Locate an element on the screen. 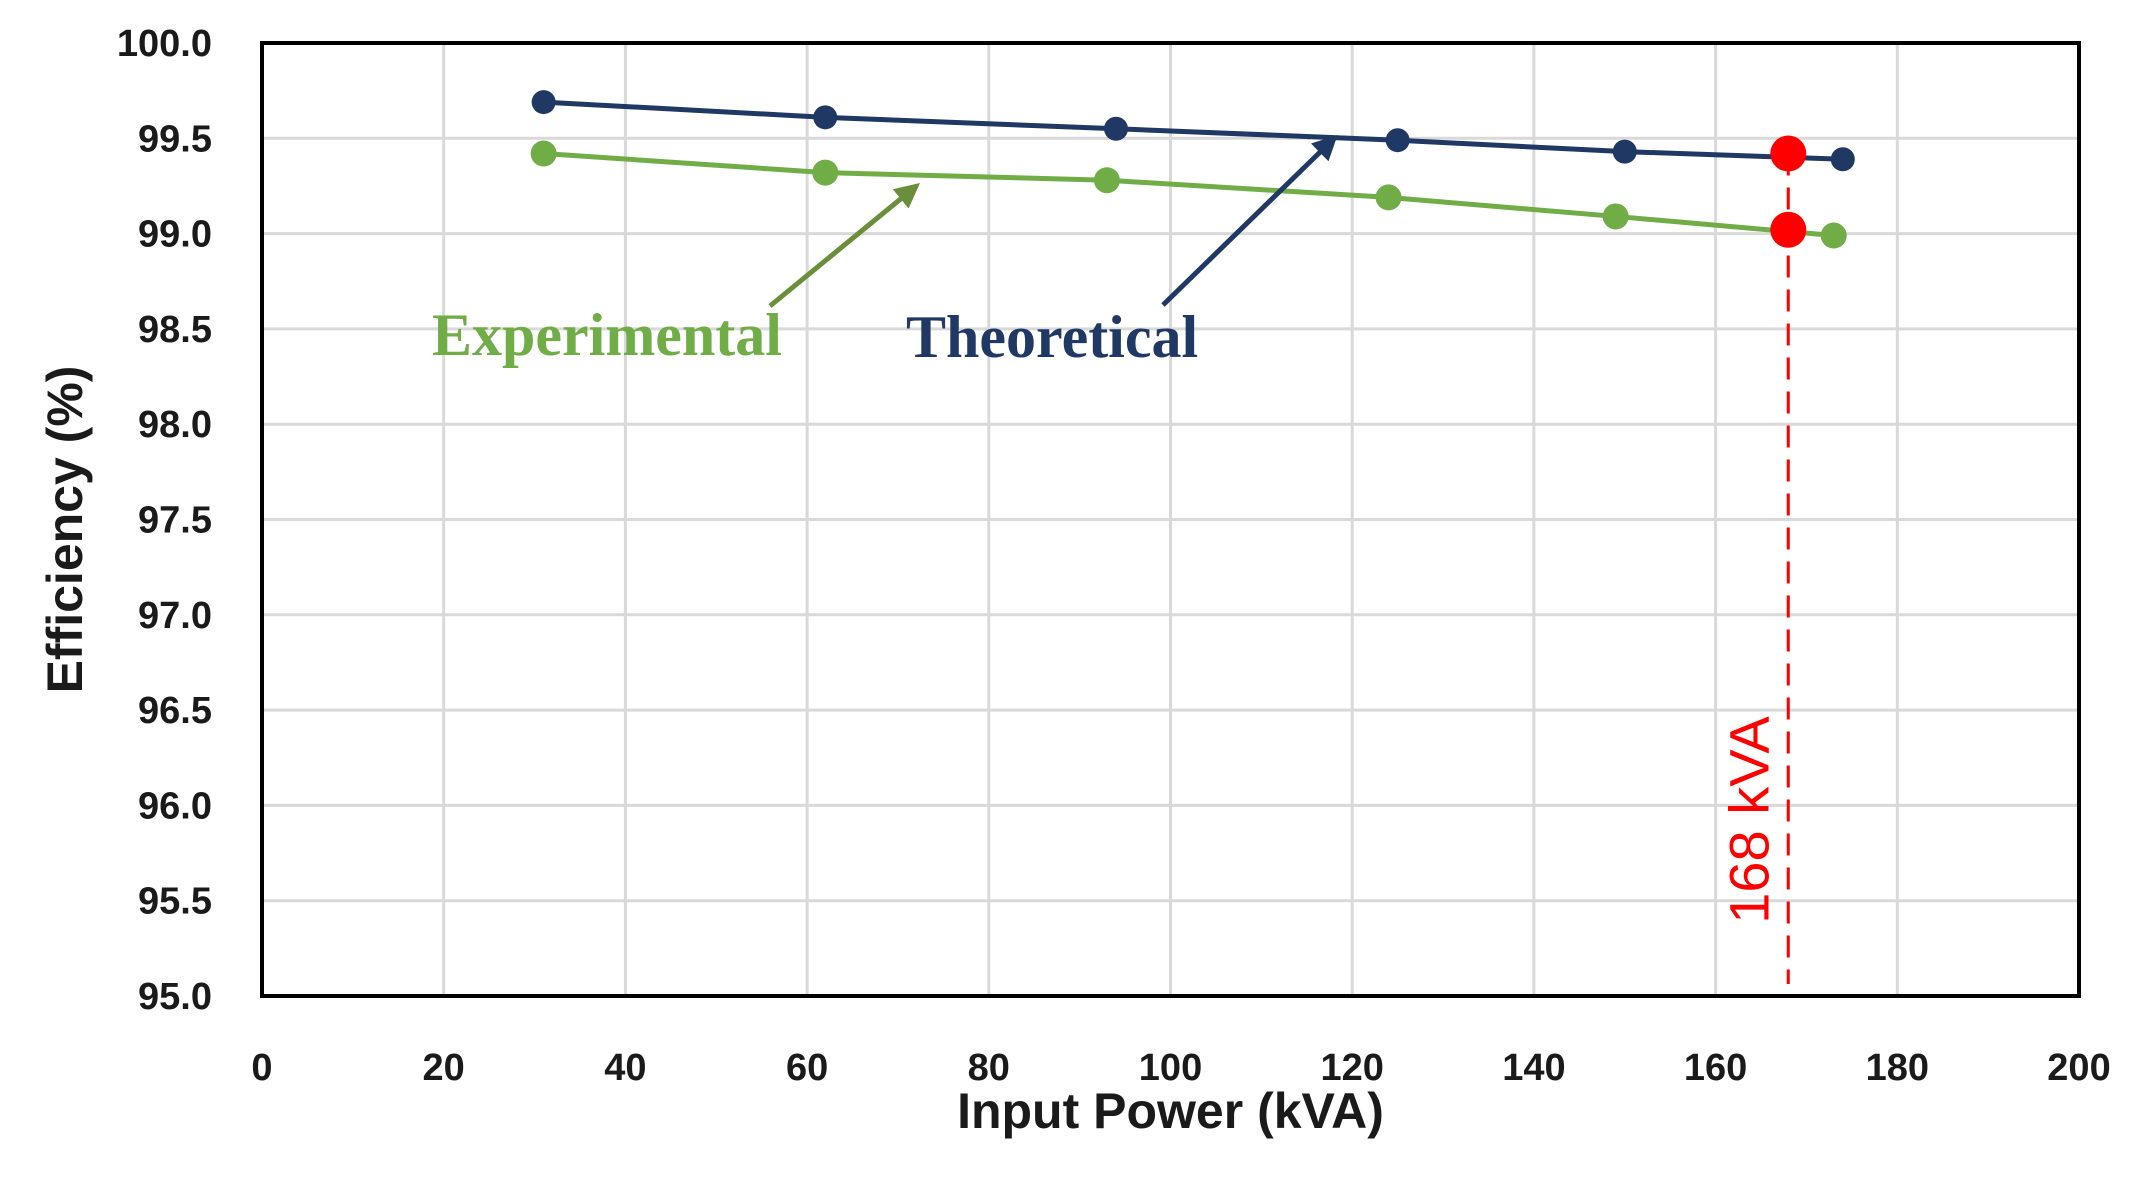 This screenshot has height=1177, width=2141. marker-label: 168 kVA is located at coordinates (1748, 820).